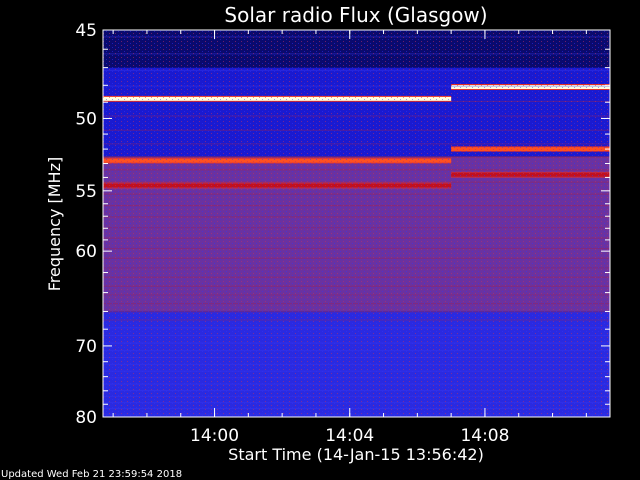 This screenshot has width=640, height=480. What do you see at coordinates (86, 252) in the screenshot?
I see `y-tick-label: 60` at bounding box center [86, 252].